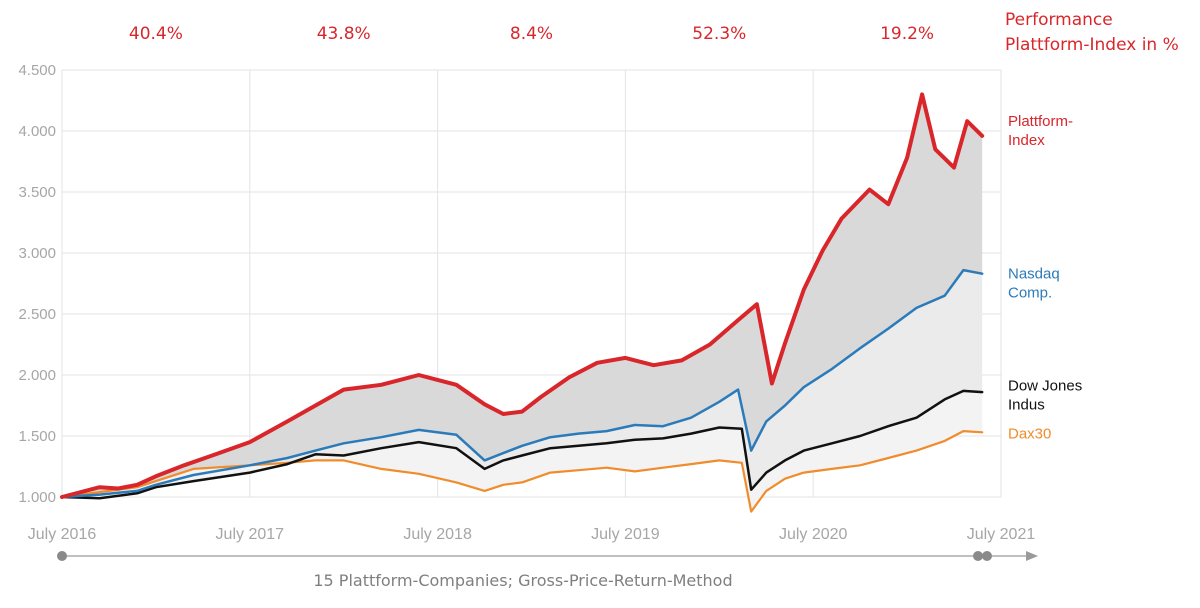 The height and width of the screenshot is (608, 1200). What do you see at coordinates (37, 436) in the screenshot?
I see `y-tick-label: 1.500` at bounding box center [37, 436].